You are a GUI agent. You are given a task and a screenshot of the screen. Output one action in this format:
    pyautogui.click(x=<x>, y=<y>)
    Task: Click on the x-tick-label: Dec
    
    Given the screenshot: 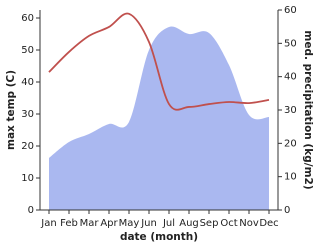 What is the action you would take?
    pyautogui.click(x=268, y=223)
    